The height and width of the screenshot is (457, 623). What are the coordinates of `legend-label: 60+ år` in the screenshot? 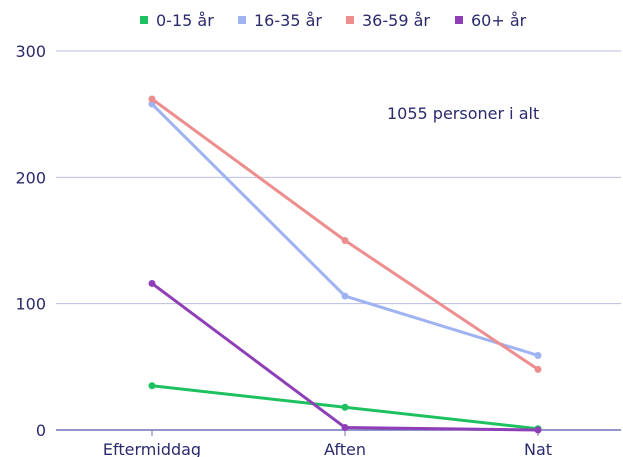 It's located at (499, 20).